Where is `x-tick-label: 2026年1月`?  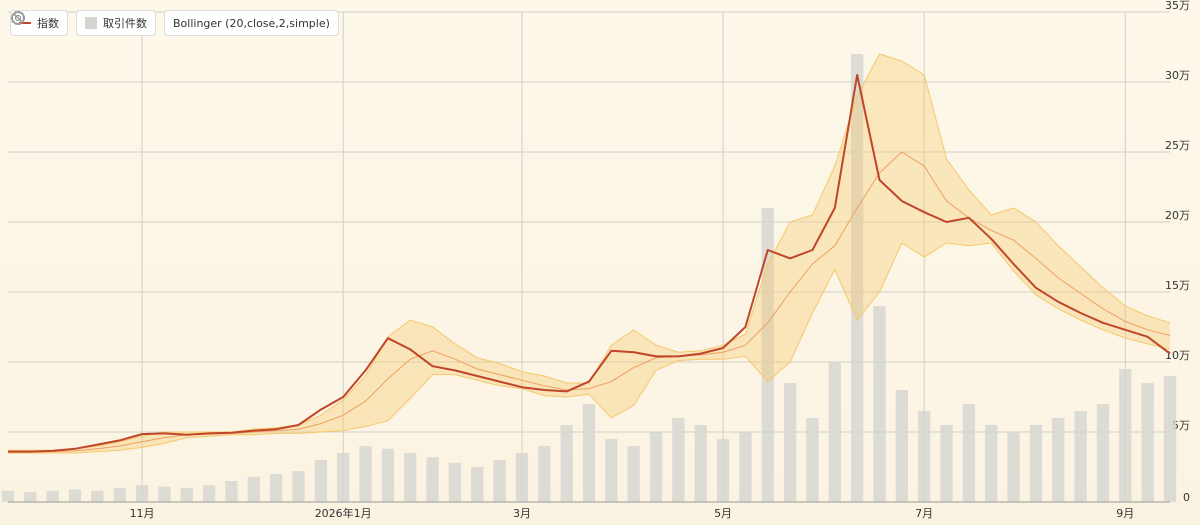
x-tick-label: 2026年1月 is located at coordinates (343, 513).